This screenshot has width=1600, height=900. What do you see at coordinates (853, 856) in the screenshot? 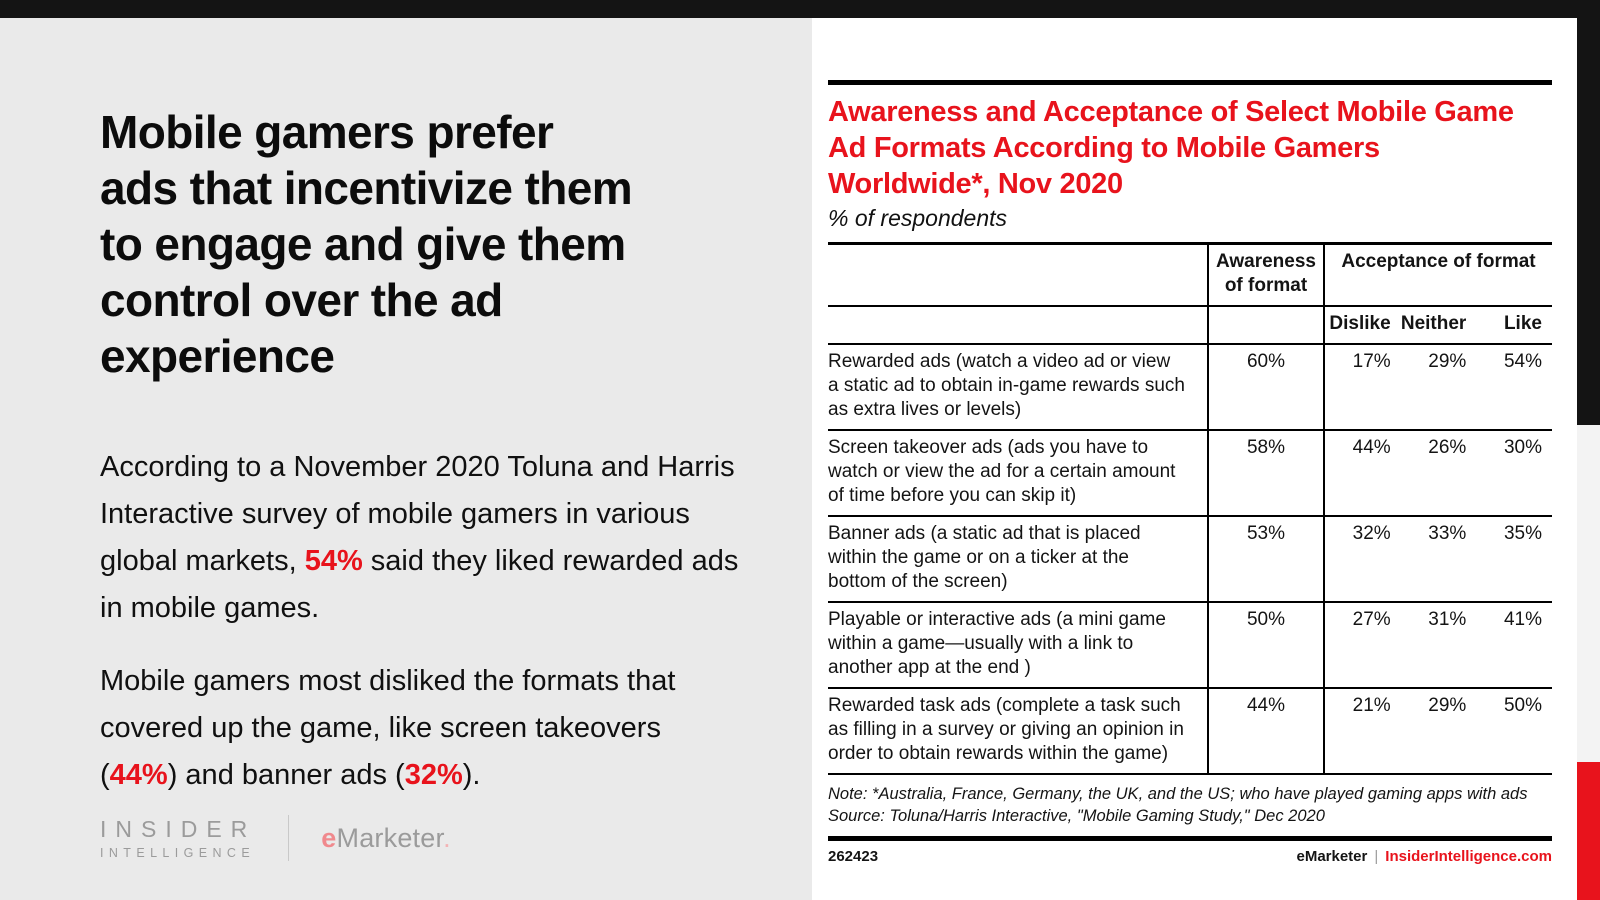
I see `chart-id: 262423` at bounding box center [853, 856].